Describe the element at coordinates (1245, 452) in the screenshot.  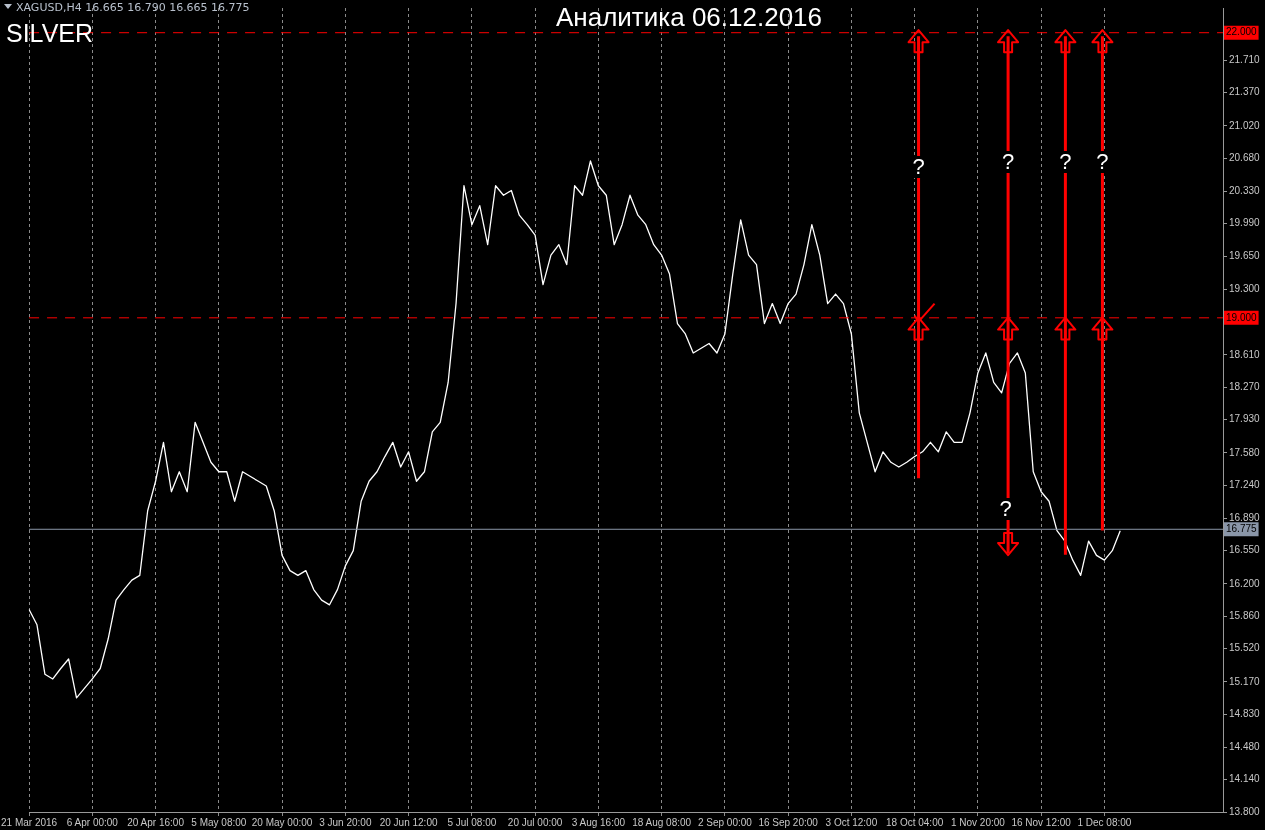
I see `y-tick-label: 17.580` at that location.